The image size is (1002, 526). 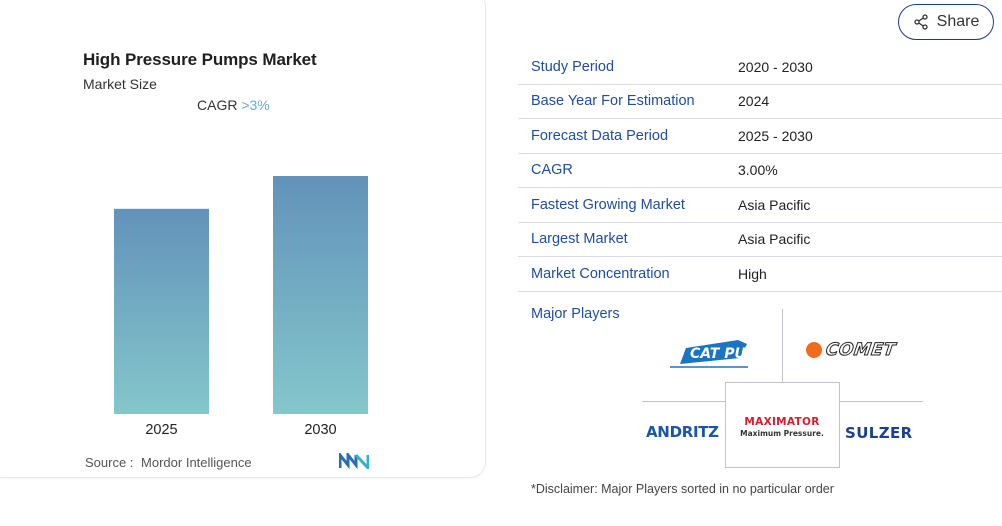 What do you see at coordinates (608, 204) in the screenshot?
I see `info-key: Fastest Growing Market` at bounding box center [608, 204].